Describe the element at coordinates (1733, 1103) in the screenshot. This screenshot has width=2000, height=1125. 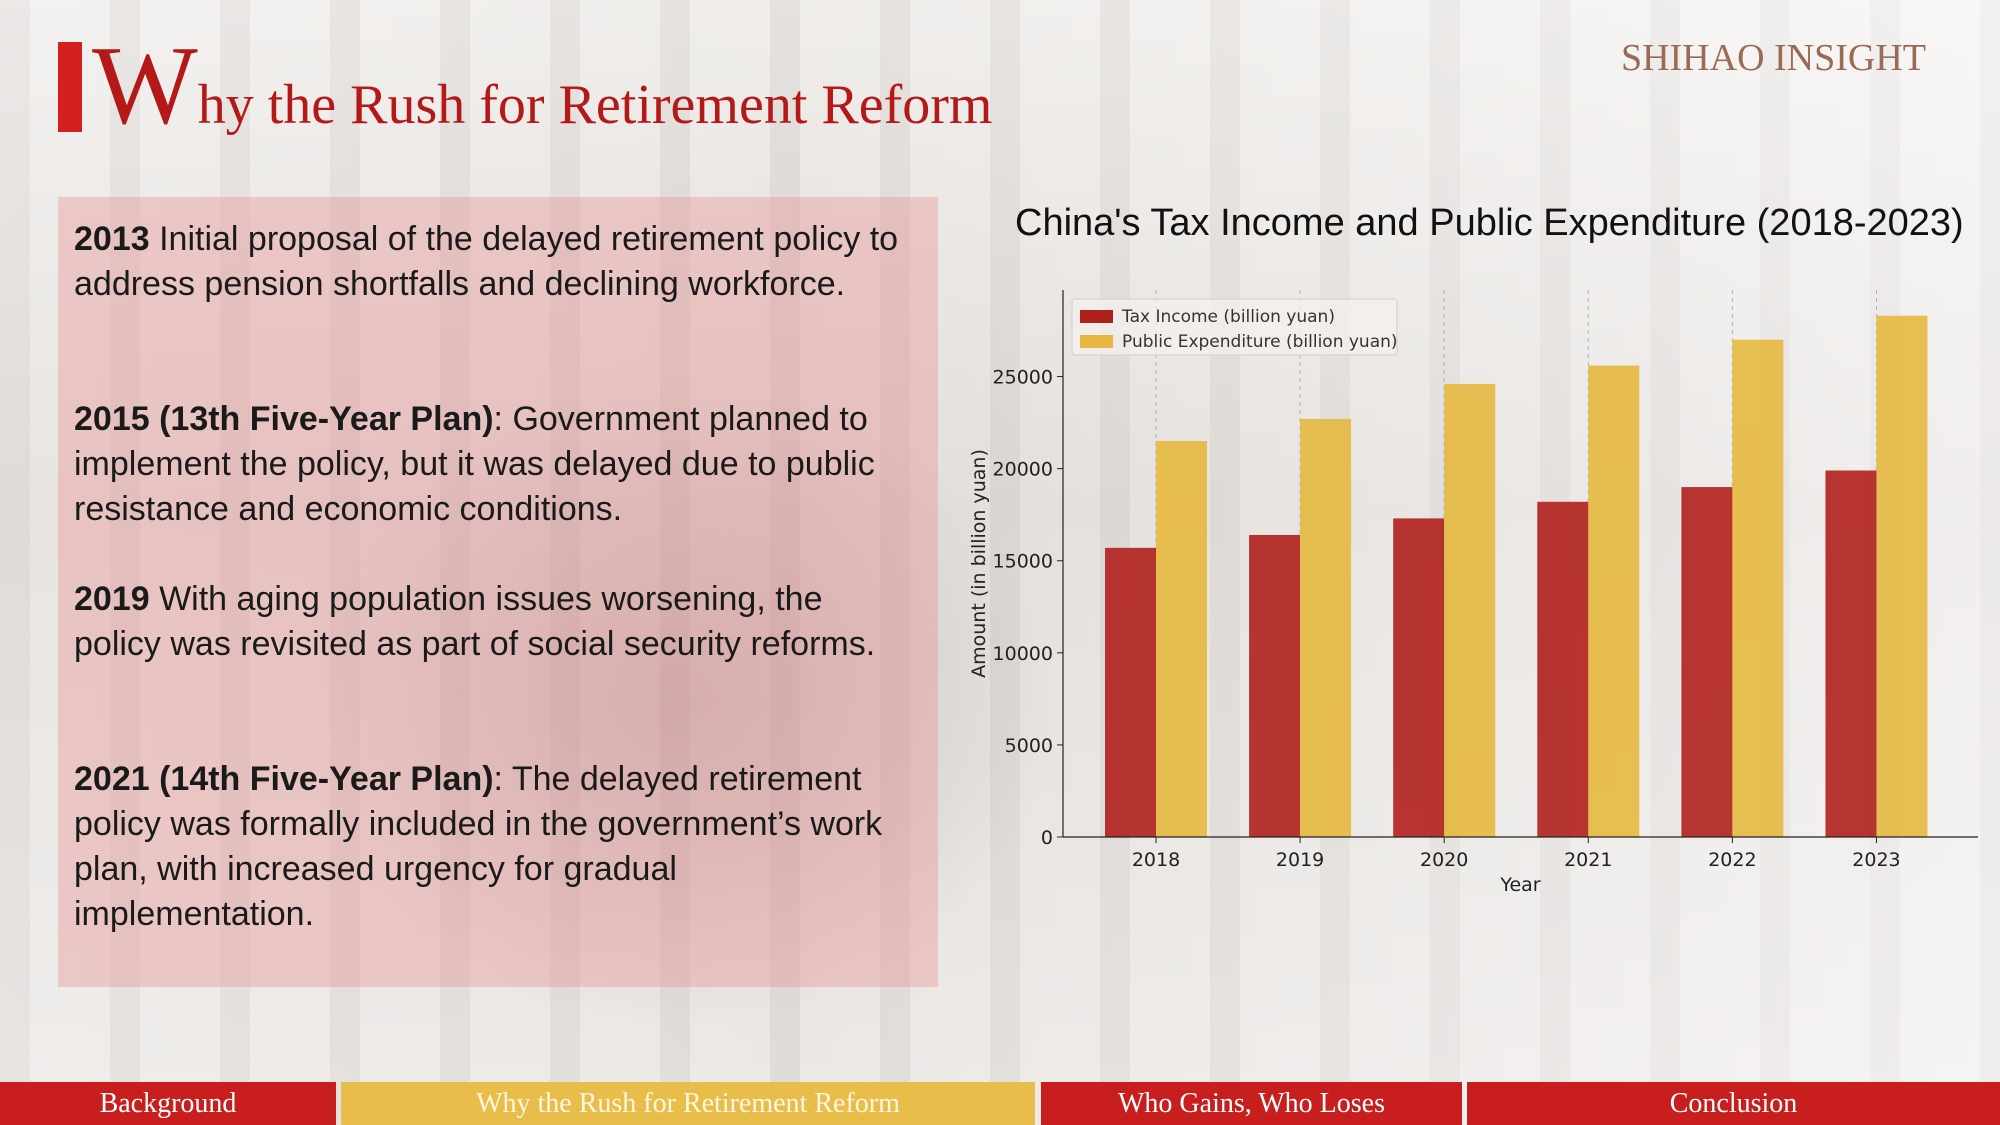
I see `tab-conclusion: Conclusion` at that location.